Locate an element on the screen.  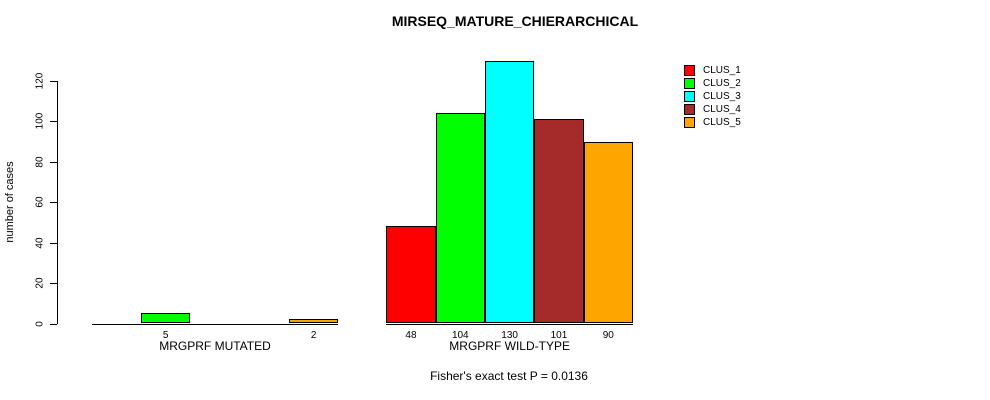
legend: CLUS_1 CLUS_2 CLUS_3 CLUS_4 CLUS_5 is located at coordinates (712, 96).